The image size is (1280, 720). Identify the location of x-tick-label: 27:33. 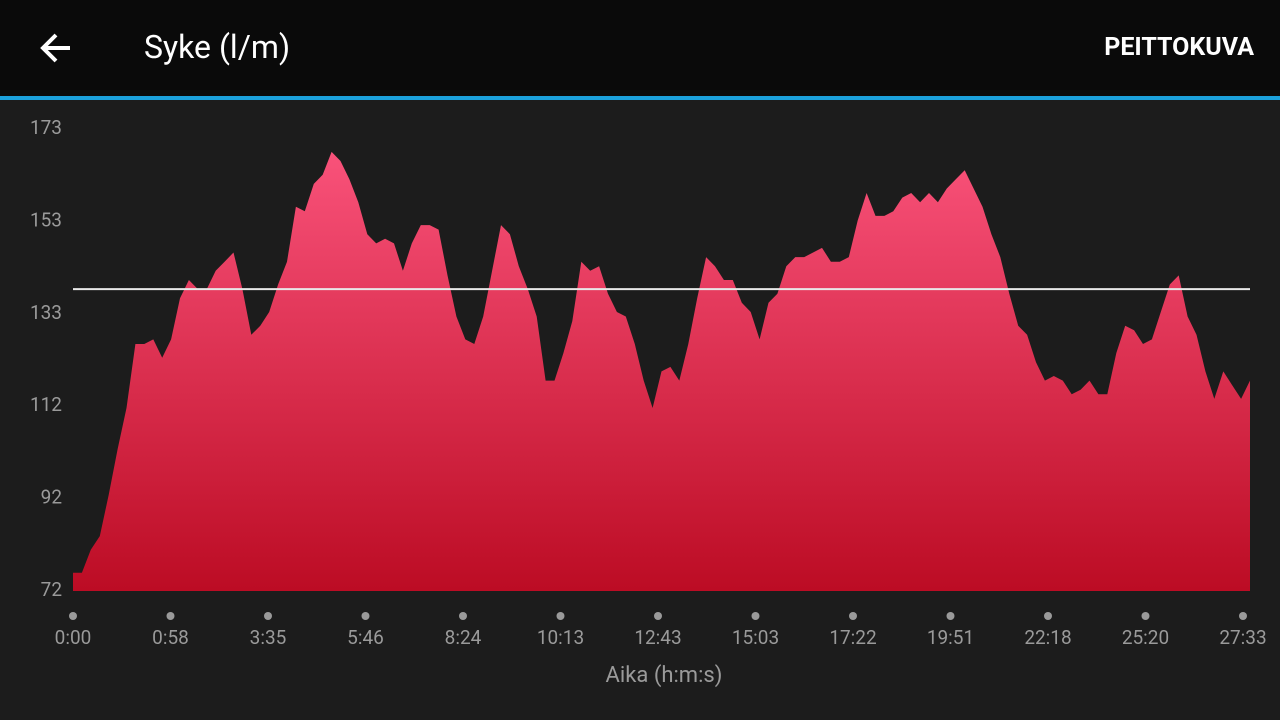
(1242, 637).